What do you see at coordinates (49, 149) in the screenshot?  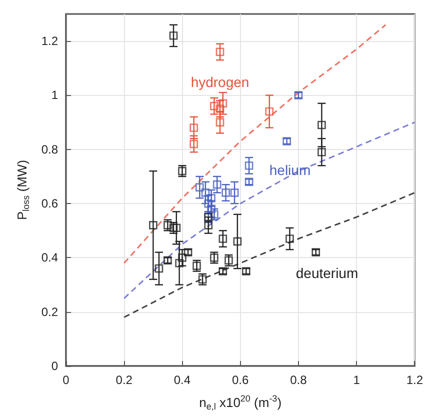 I see `y-tick-label: 0.8` at bounding box center [49, 149].